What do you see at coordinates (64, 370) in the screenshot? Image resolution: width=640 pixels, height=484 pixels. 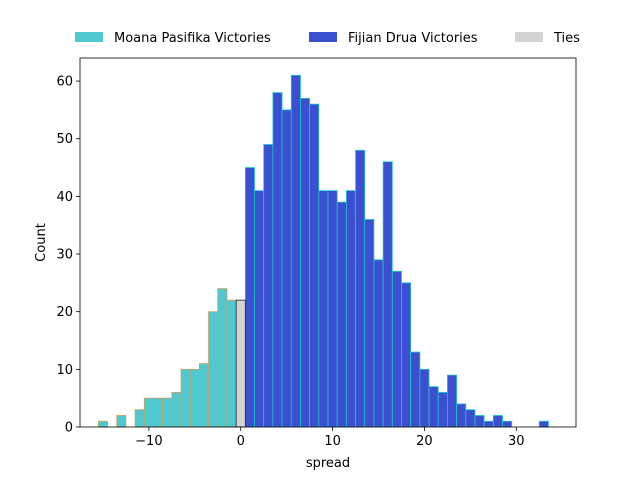 I see `y-tick-label: 10` at bounding box center [64, 370].